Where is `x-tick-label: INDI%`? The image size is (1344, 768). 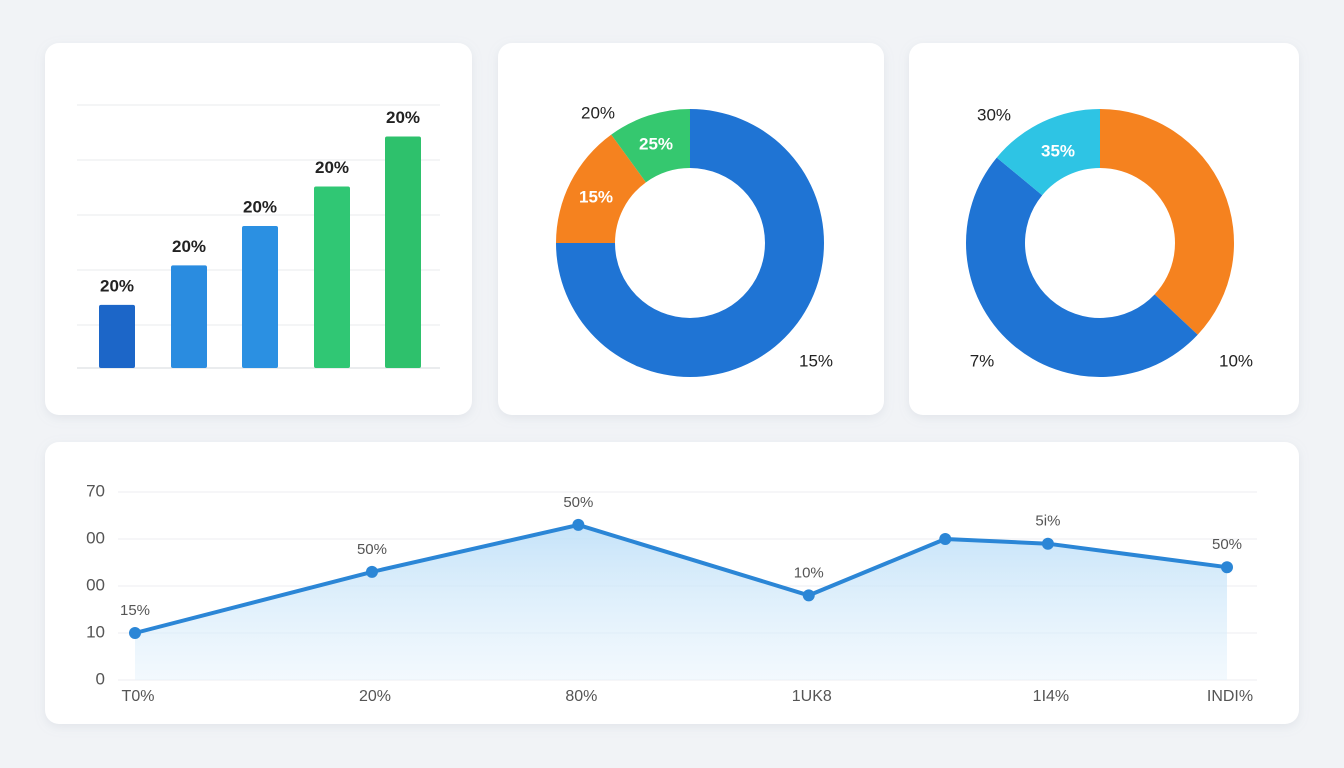
x-tick-label: INDI% is located at coordinates (1230, 696).